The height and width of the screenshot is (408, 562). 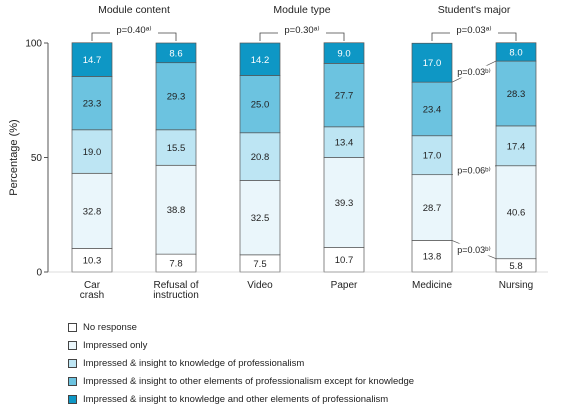 I want to click on x-tick-label: Nursing, so click(x=516, y=285).